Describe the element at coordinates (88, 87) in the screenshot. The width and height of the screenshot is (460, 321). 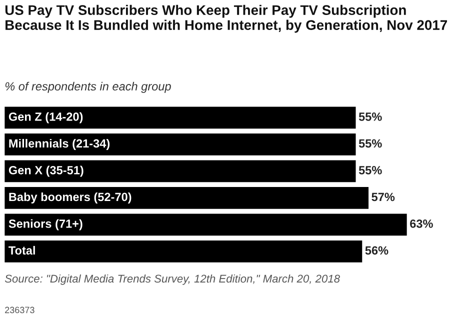
I see `chart-subtitle: % of respondents in each group` at that location.